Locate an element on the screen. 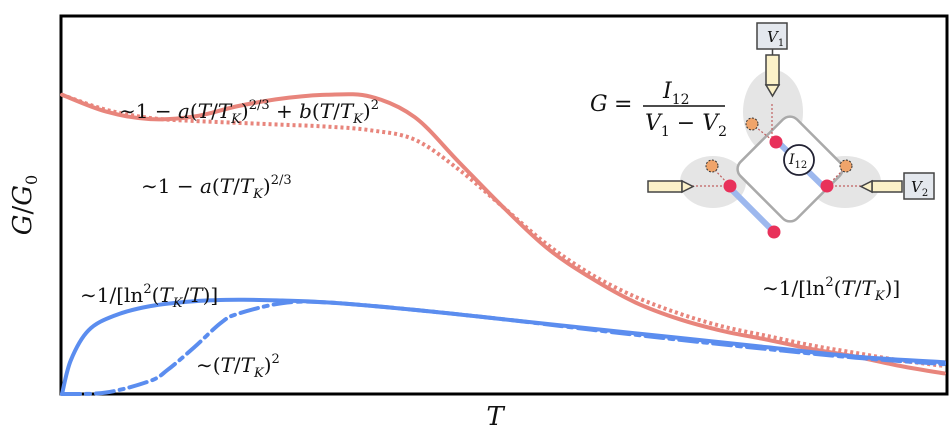 The image size is (949, 435). red-dot-left is located at coordinates (730, 186).